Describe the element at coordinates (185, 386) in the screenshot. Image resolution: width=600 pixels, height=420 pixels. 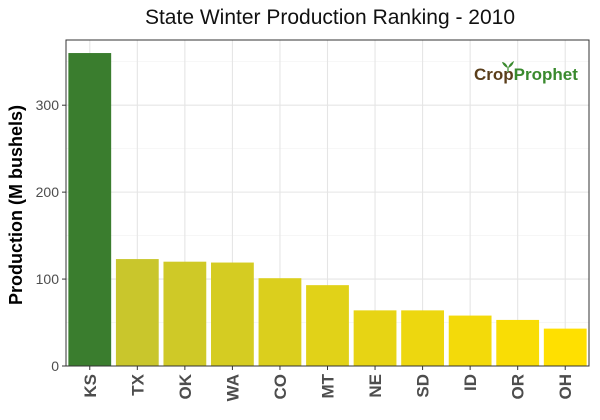
I see `x-tick-label: OK` at that location.